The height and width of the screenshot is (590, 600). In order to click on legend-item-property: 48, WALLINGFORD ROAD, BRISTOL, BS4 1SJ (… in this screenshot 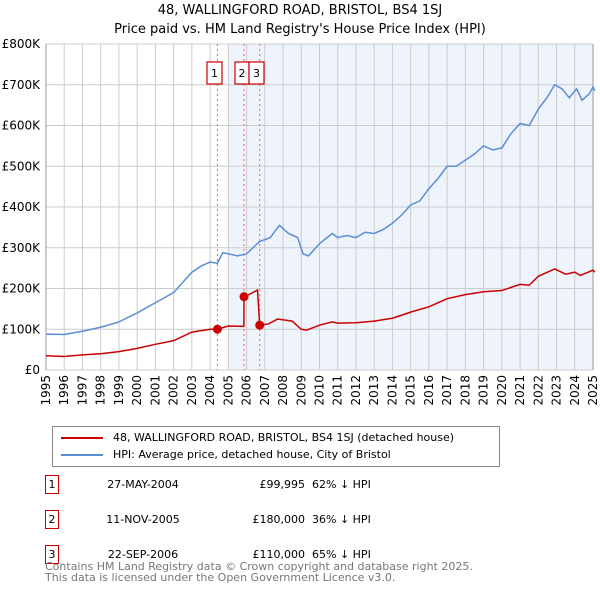, I will do `click(257, 437)`.